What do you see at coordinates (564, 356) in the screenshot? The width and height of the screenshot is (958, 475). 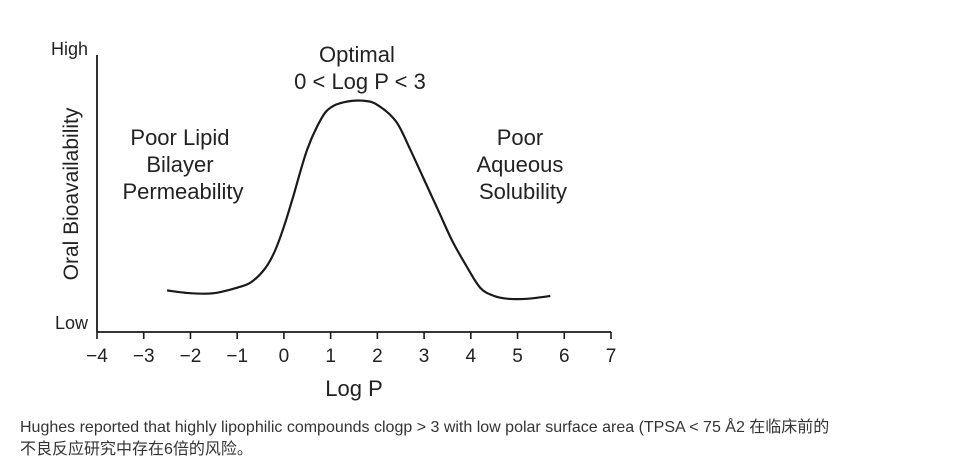 I see `x-tick-label: 6` at bounding box center [564, 356].